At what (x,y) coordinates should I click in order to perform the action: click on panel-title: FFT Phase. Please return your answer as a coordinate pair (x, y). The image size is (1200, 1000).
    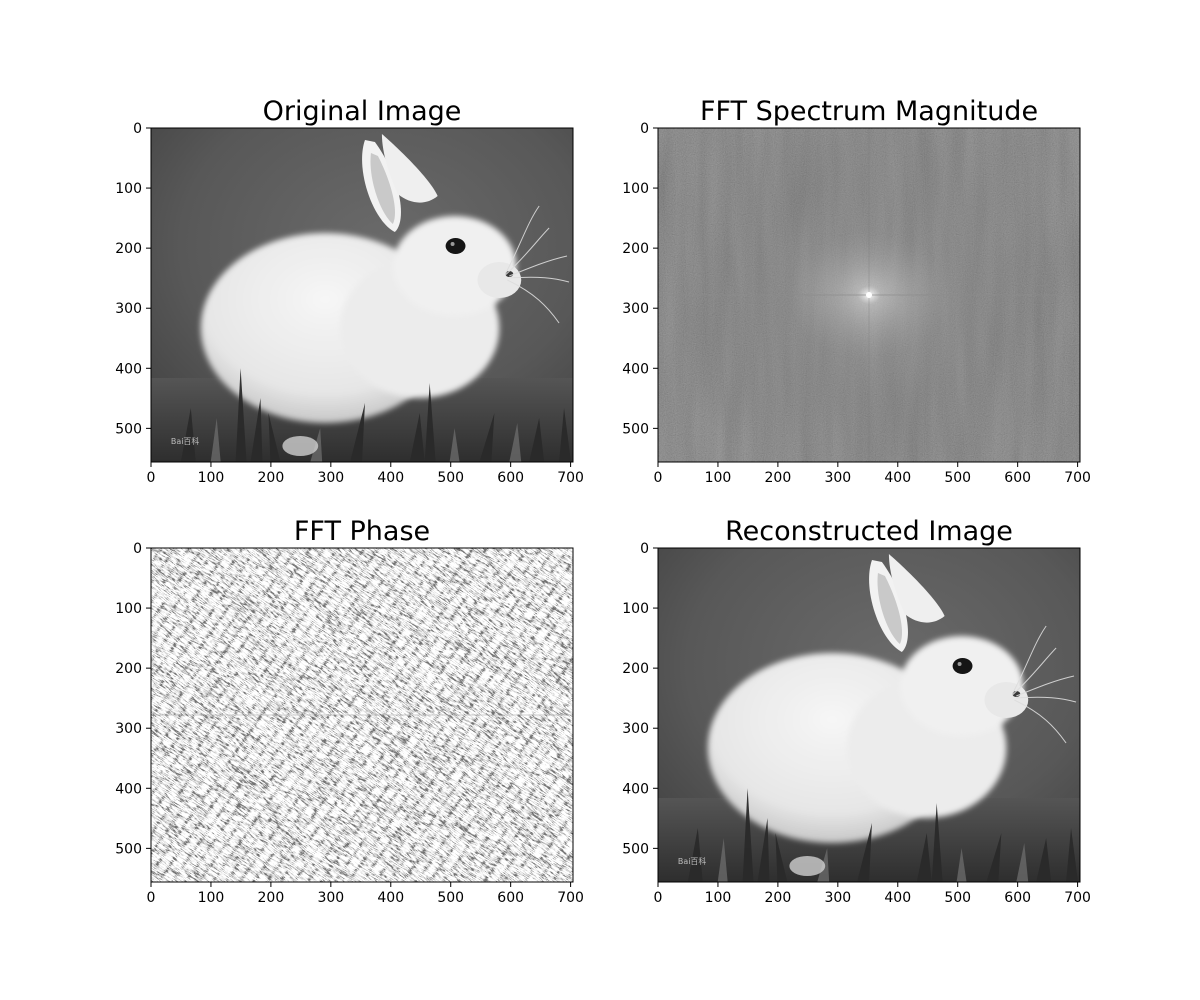
    Looking at the image, I should click on (362, 531).